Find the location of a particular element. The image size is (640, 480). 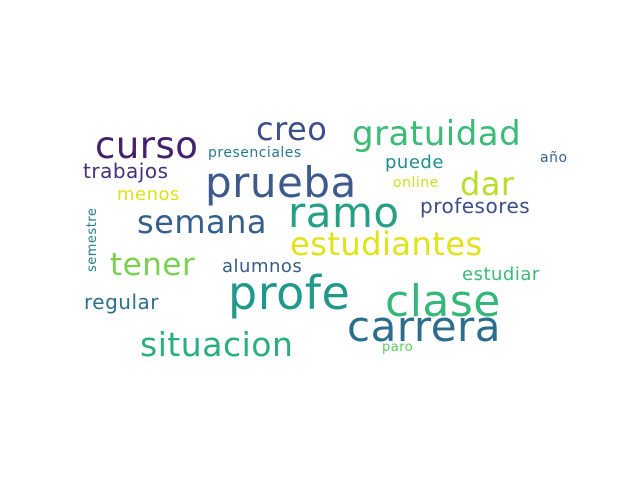

word-semana: semana is located at coordinates (202, 222).